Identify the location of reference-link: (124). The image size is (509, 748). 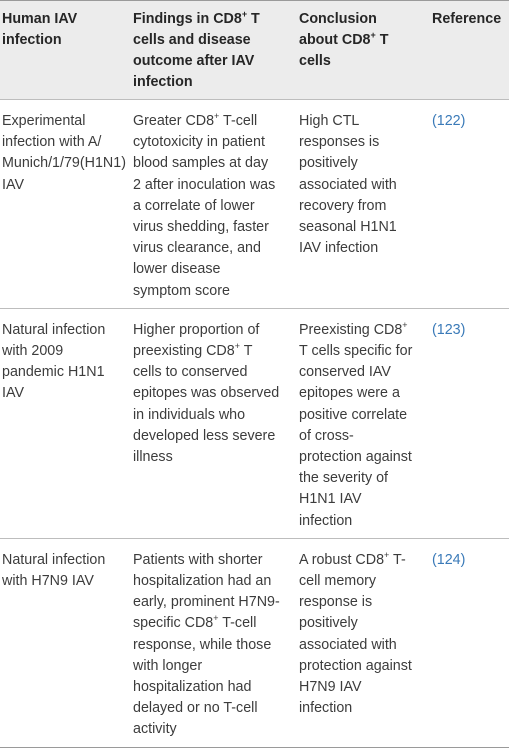
(449, 559).